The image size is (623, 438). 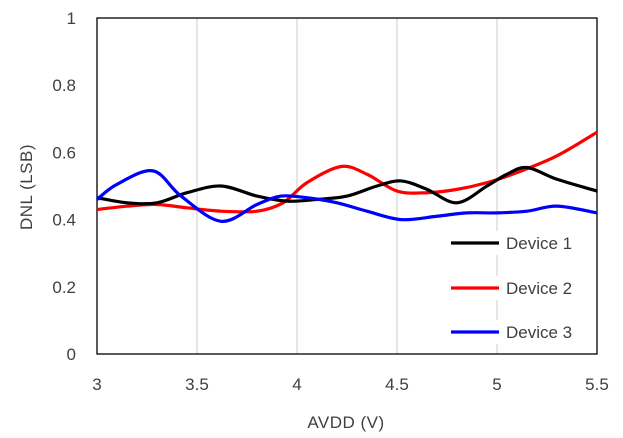 I want to click on x-tick-label: 3, so click(x=96, y=384).